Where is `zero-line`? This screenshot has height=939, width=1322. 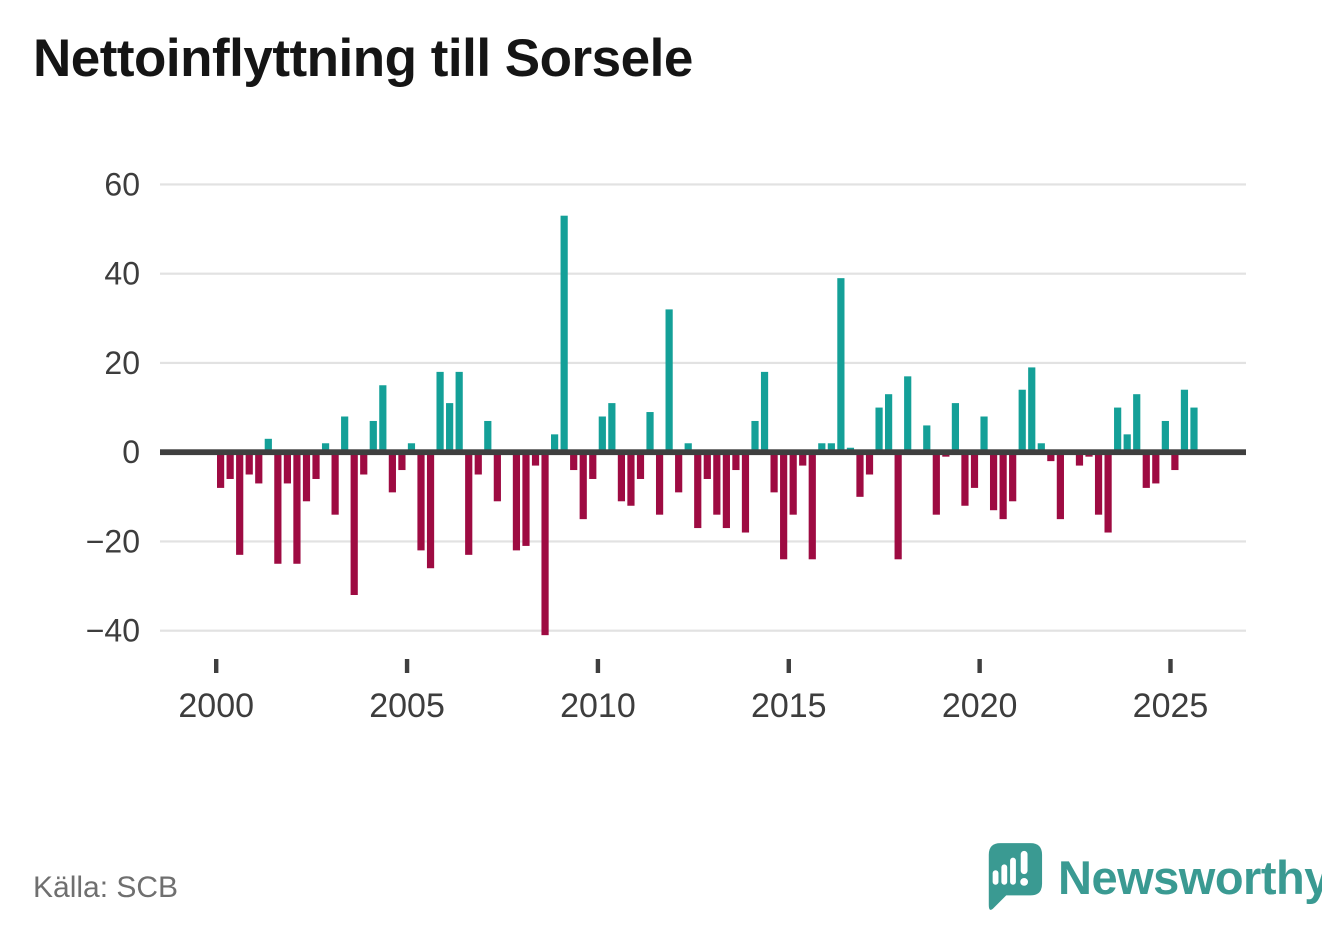
zero-line is located at coordinates (703, 452).